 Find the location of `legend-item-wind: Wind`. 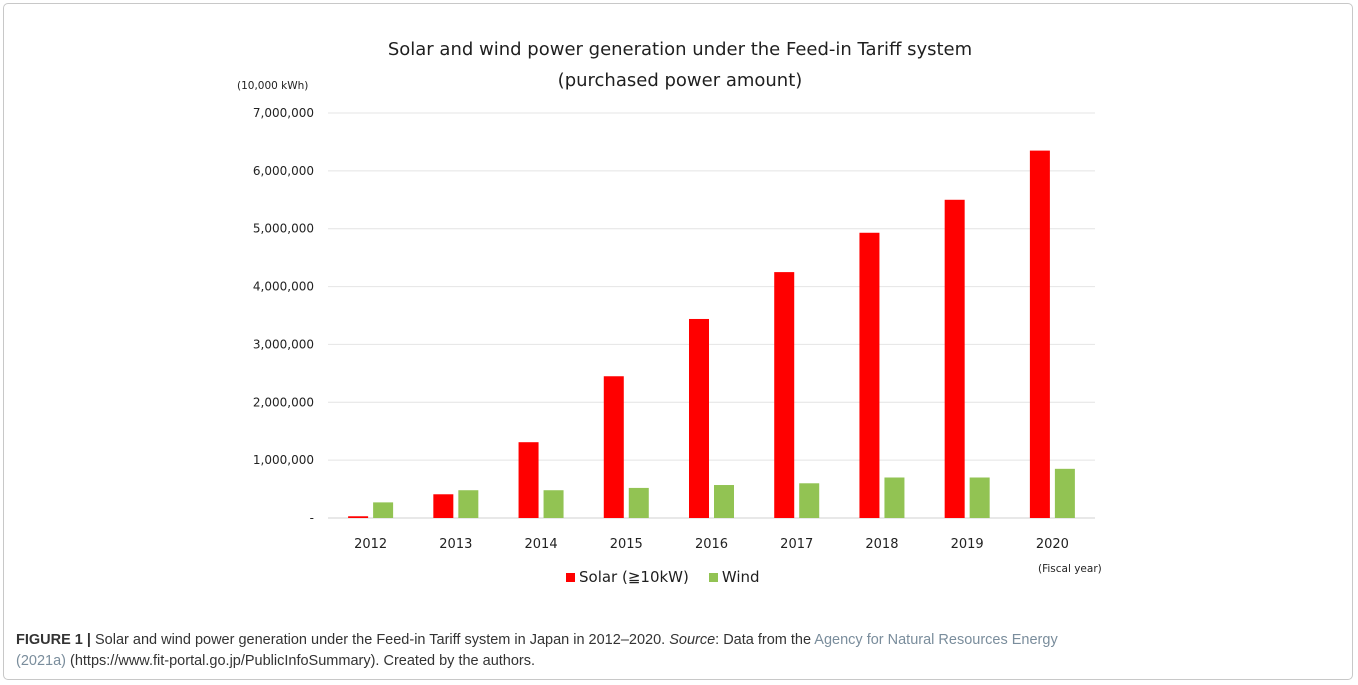

legend-item-wind: Wind is located at coordinates (734, 577).